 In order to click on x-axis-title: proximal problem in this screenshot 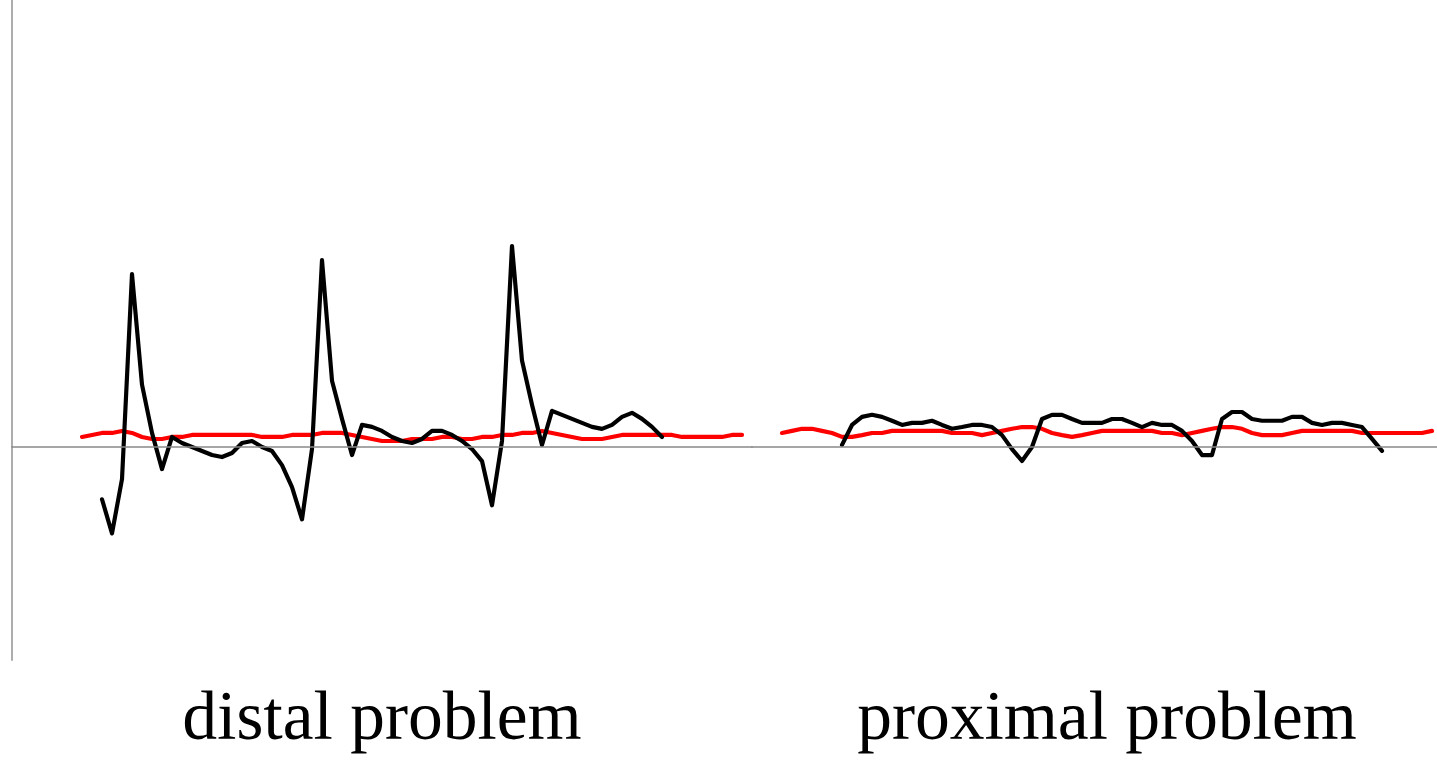, I will do `click(1107, 722)`.